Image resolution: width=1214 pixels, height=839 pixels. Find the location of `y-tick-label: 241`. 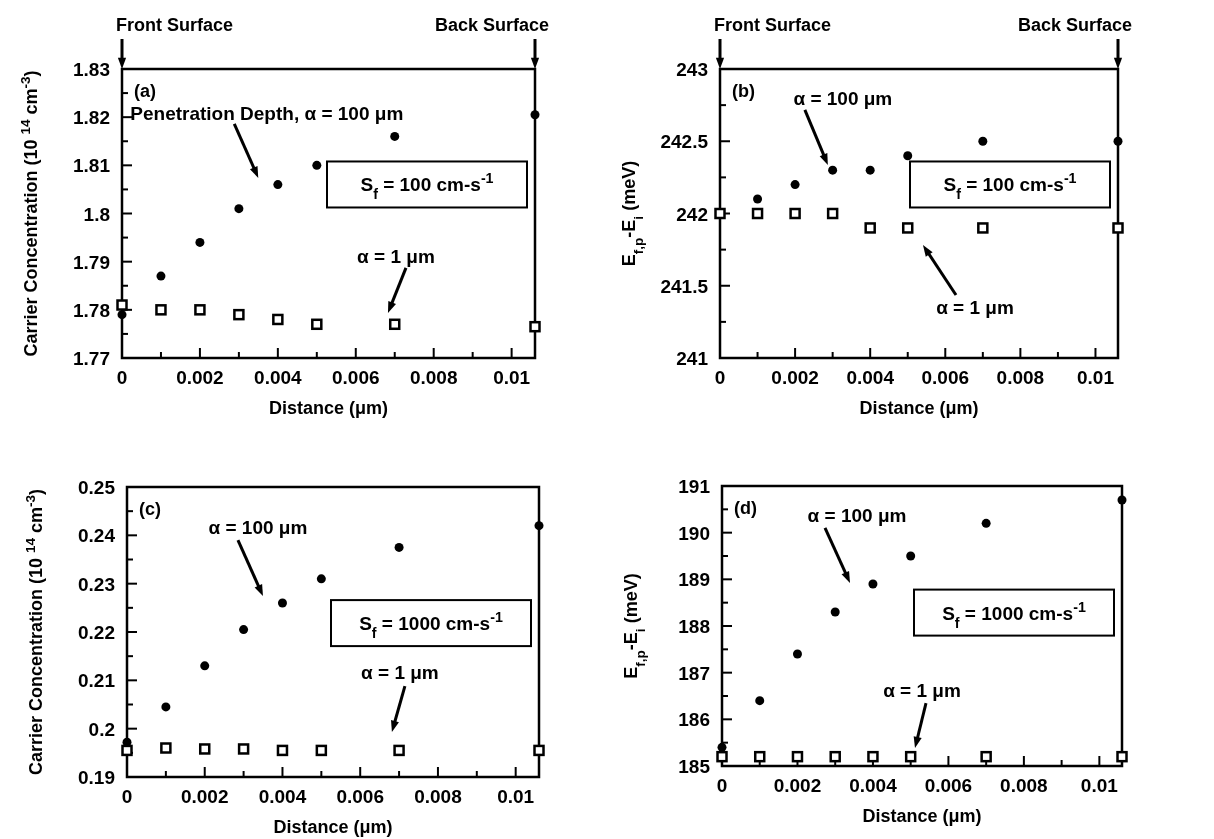

y-tick-label: 241 is located at coordinates (692, 358).